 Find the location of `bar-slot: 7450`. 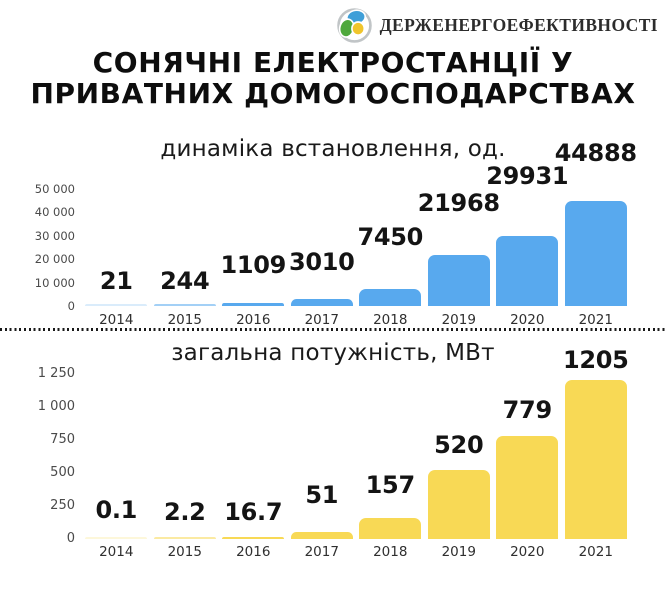

bar-slot: 7450 is located at coordinates (390, 247).